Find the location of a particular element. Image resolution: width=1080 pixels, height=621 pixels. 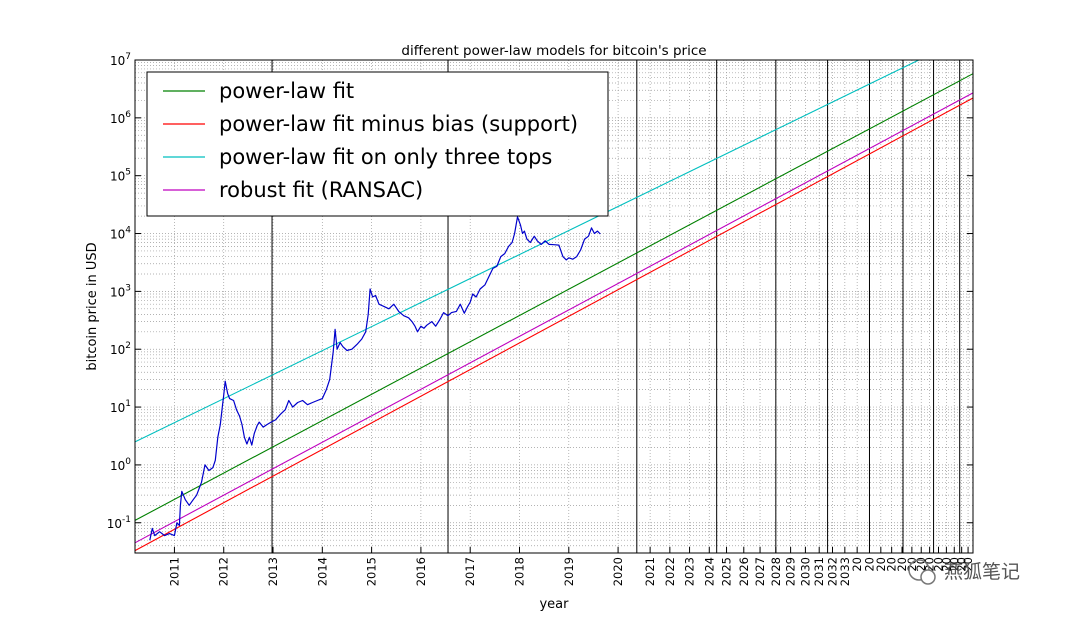

y-tick-label: 105 is located at coordinates (120, 176).